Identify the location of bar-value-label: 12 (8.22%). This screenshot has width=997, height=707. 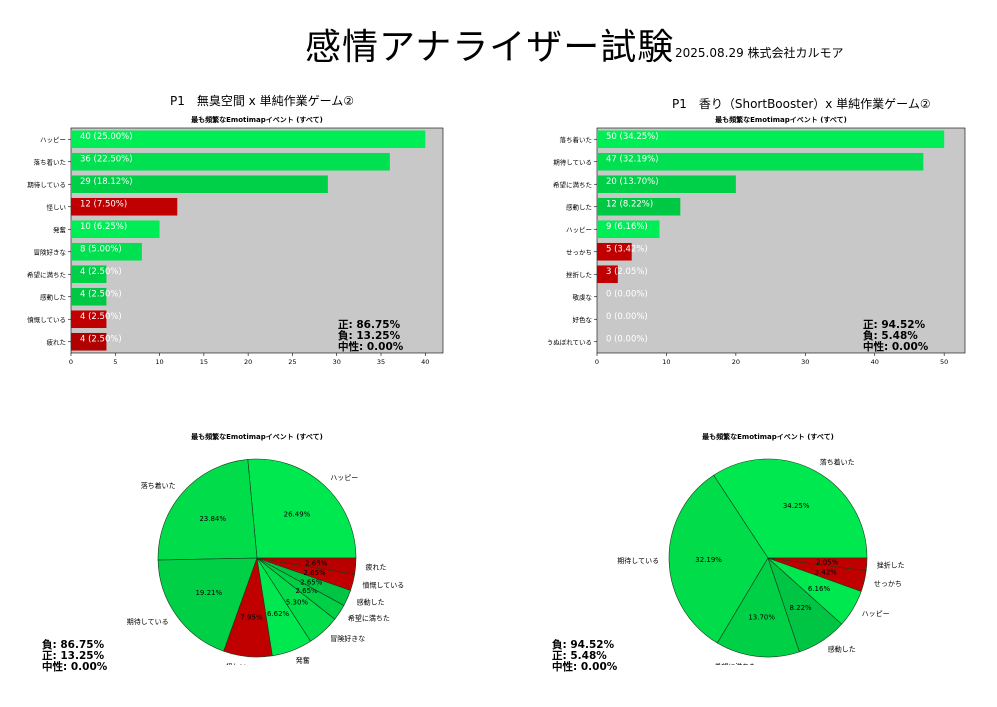
(629, 204).